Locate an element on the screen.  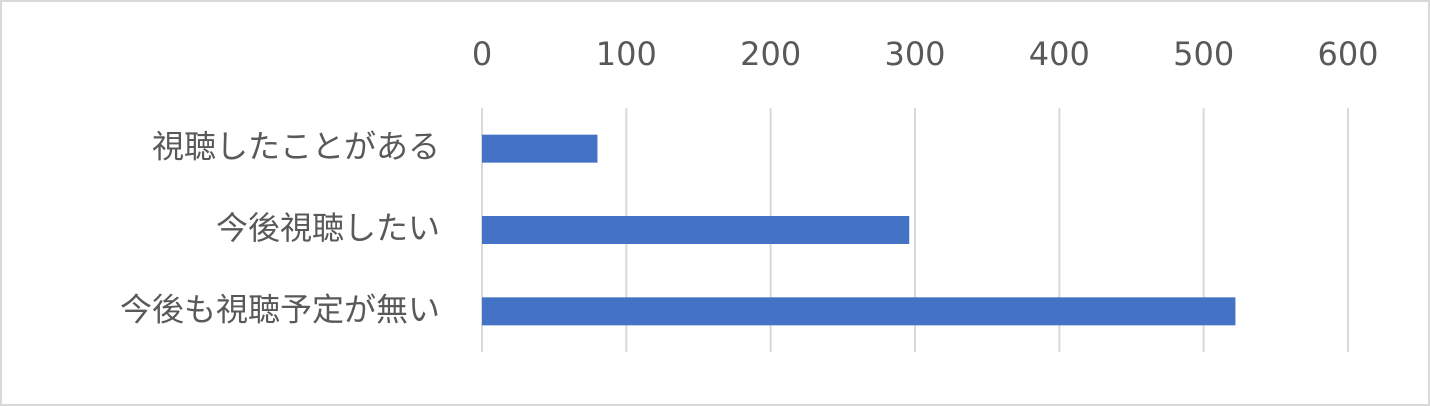
y-tick-label: 今後も視聴予定が無い is located at coordinates (280, 309).